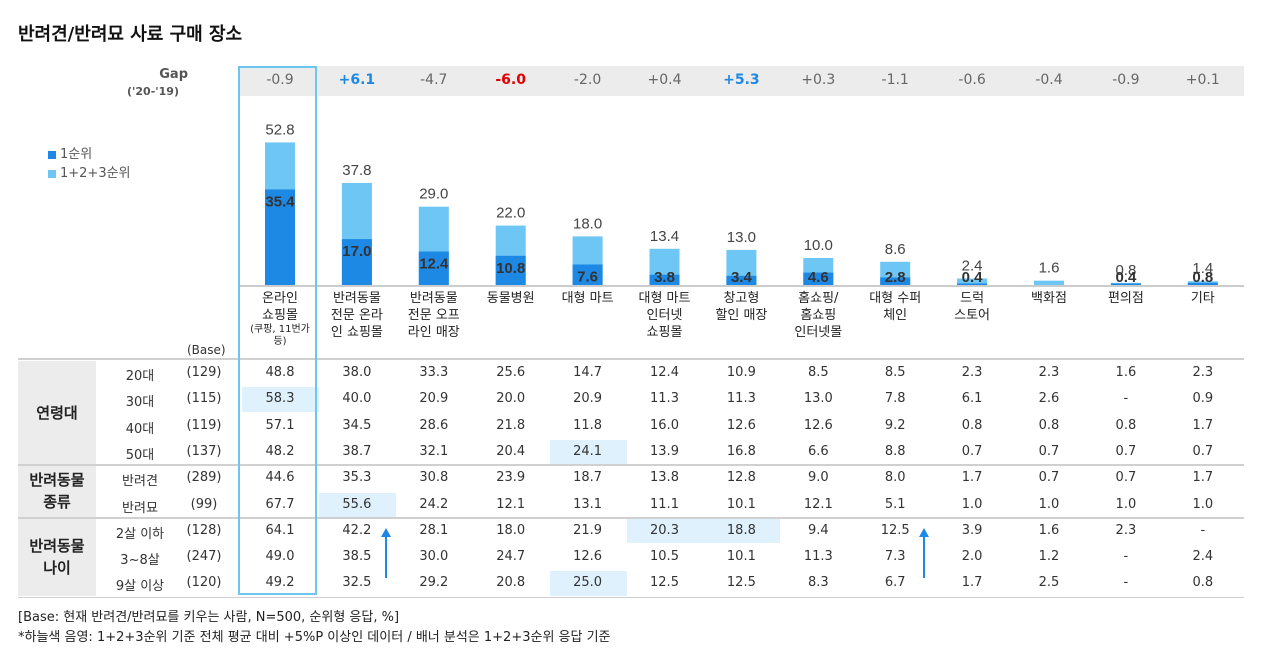 The image size is (1269, 653). I want to click on row-base: (128), so click(204, 530).